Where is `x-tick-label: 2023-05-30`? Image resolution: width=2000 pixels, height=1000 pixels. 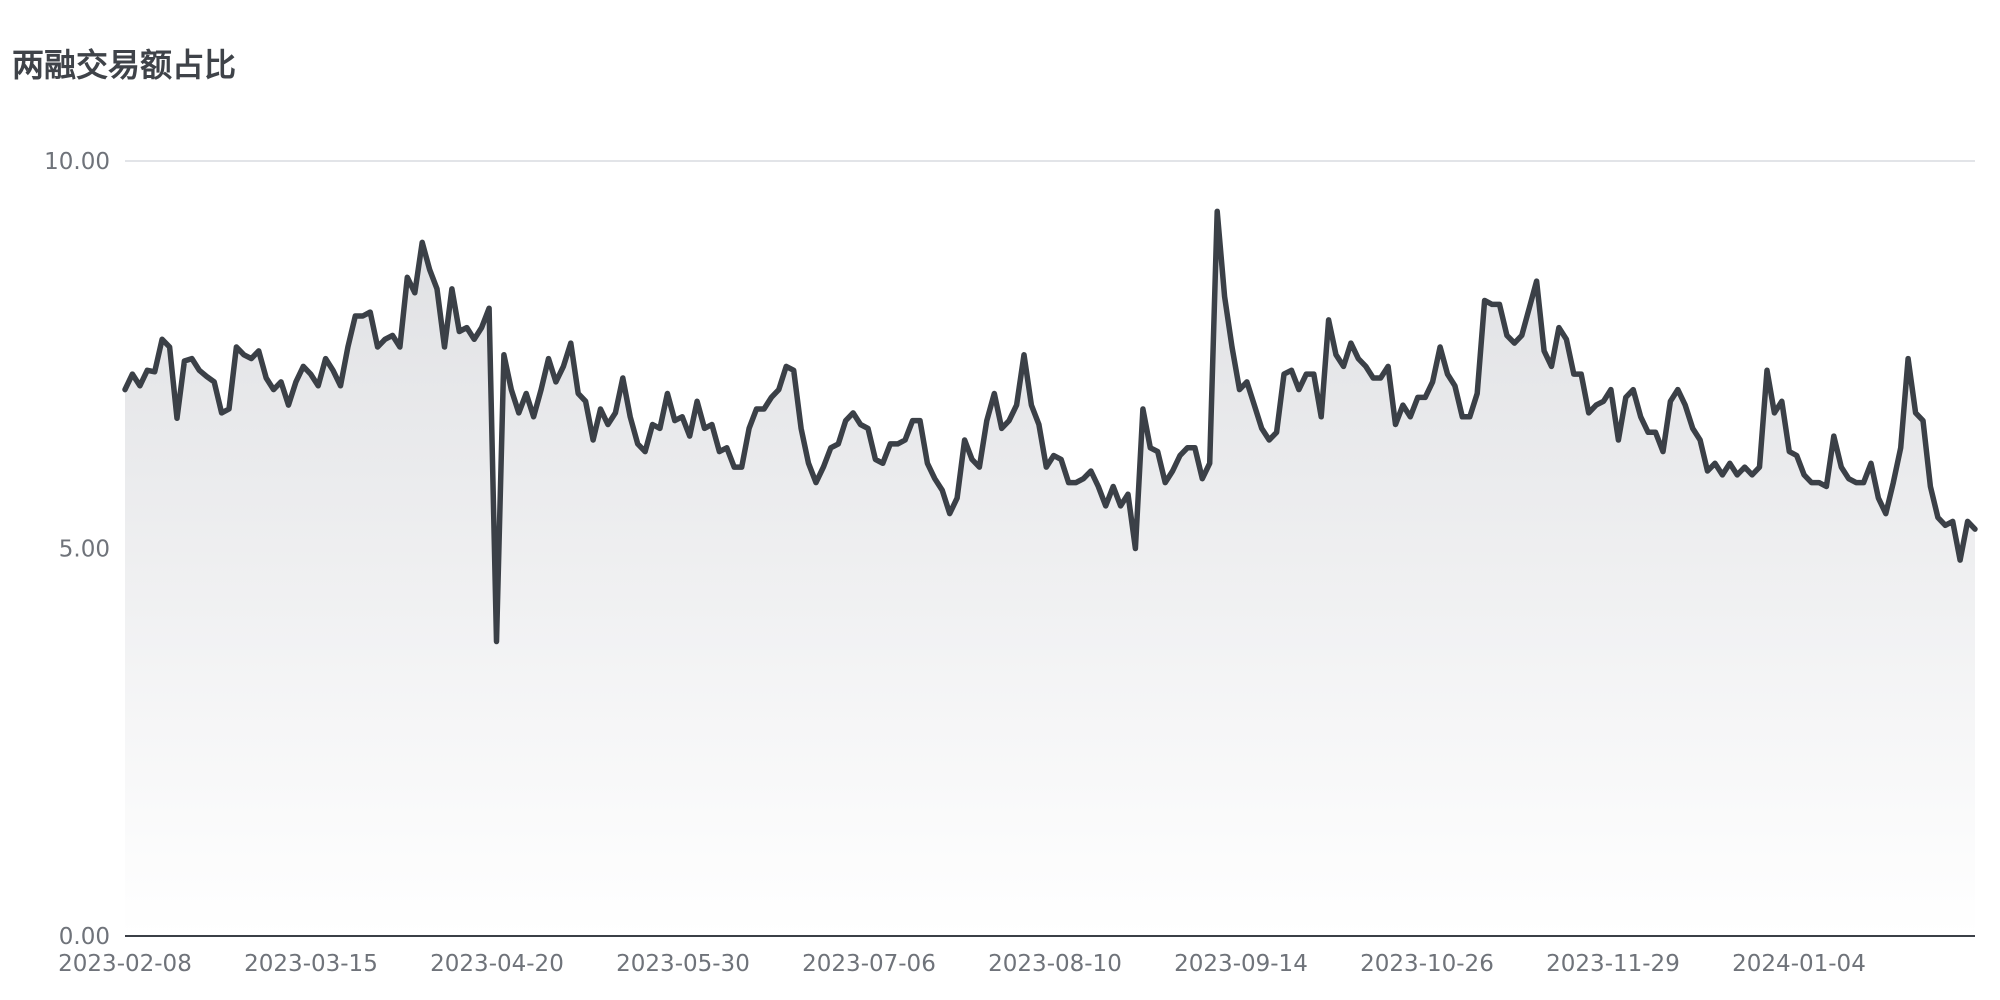
x-tick-label: 2023-05-30 is located at coordinates (683, 964).